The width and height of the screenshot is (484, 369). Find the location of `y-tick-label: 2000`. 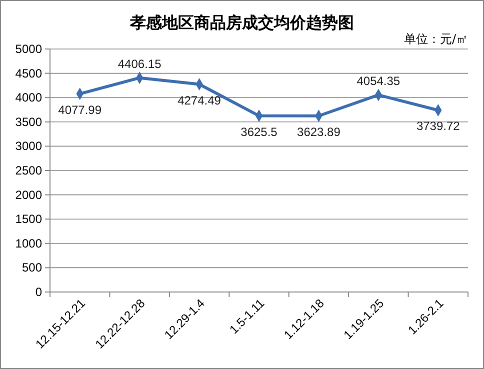

y-tick-label: 2000 is located at coordinates (28, 195).